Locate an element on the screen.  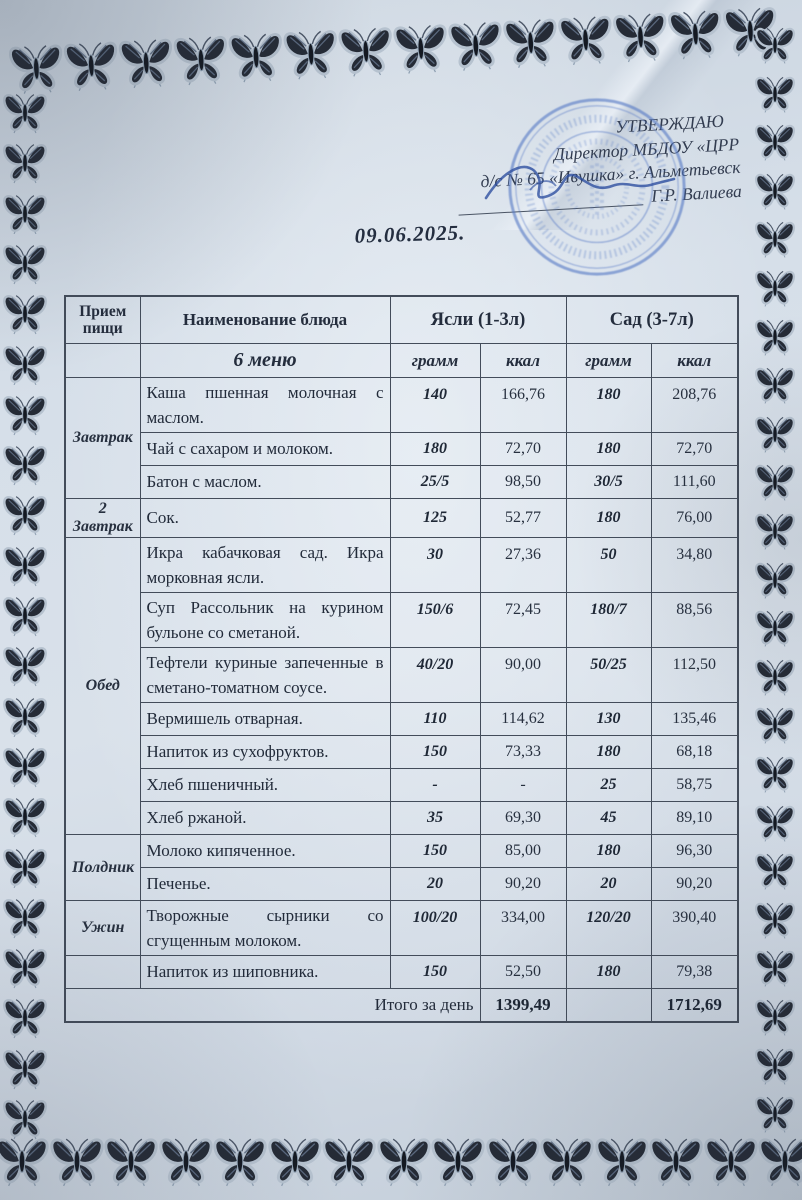
nursery-gram-value: 40/20 is located at coordinates (435, 675).